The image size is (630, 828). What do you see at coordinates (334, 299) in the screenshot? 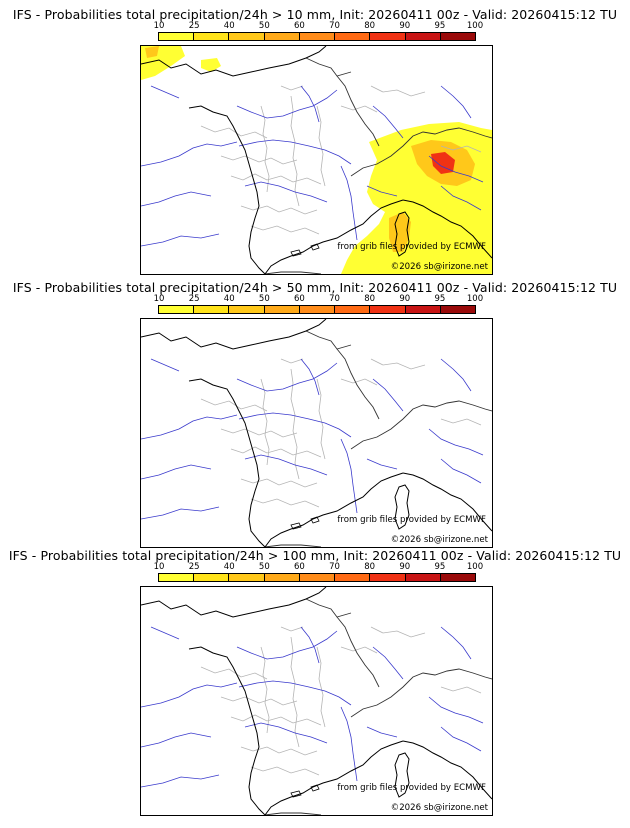
I see `colorbar-tick-label: 70` at bounding box center [334, 299].